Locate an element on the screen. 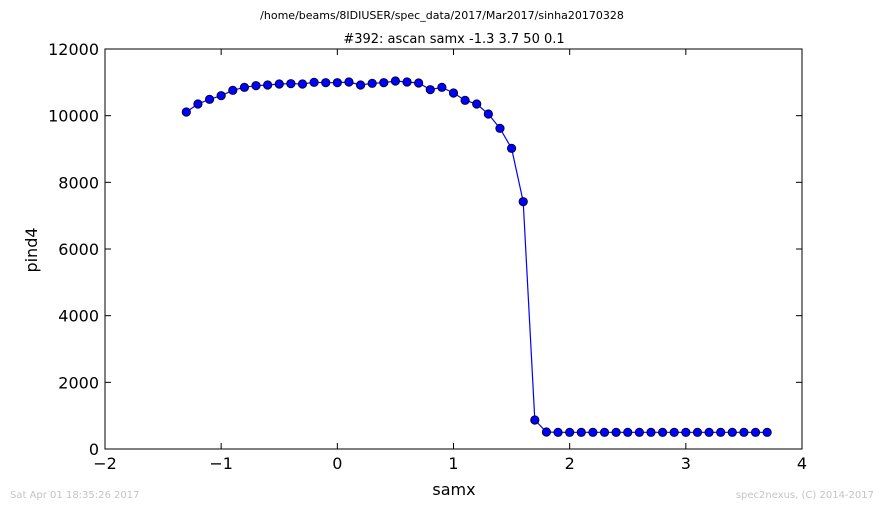 Image resolution: width=884 pixels, height=509 pixels. y-tick-label: 10000 is located at coordinates (73, 116).